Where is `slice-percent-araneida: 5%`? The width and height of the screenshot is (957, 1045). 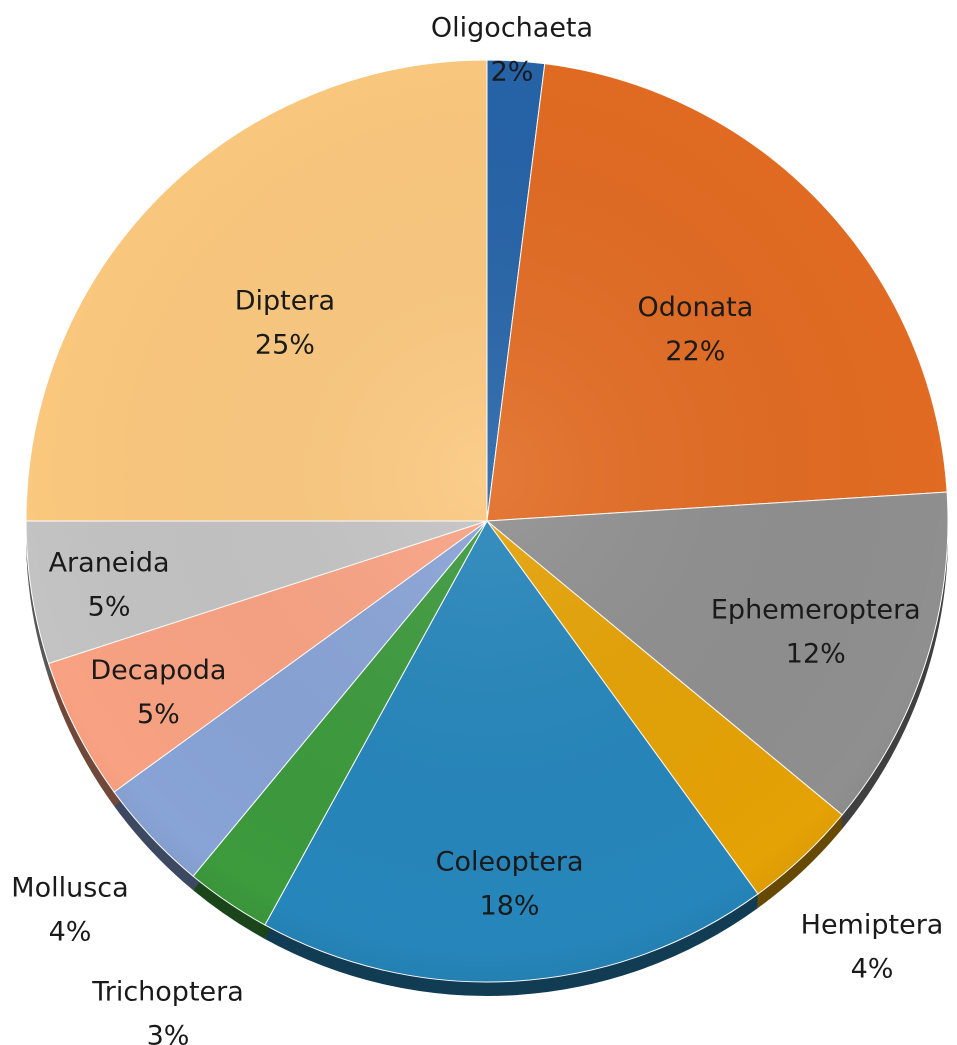 slice-percent-araneida: 5% is located at coordinates (109, 606).